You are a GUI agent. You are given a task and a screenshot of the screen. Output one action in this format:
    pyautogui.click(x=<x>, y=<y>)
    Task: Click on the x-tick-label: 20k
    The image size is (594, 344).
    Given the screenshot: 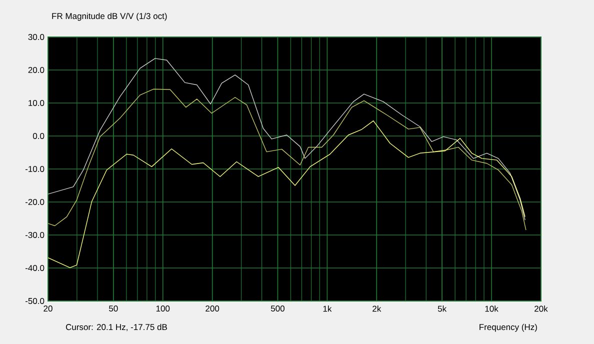 What is the action you would take?
    pyautogui.click(x=541, y=309)
    